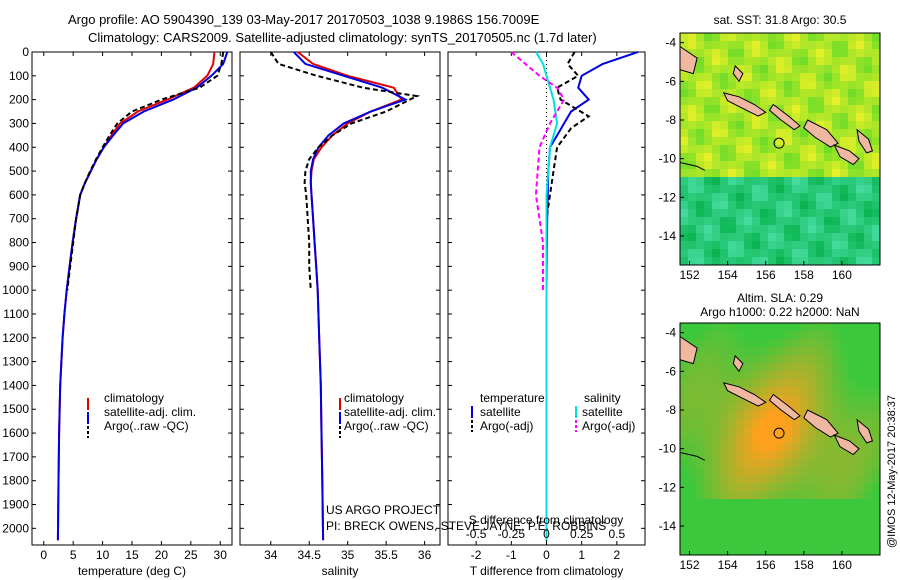 This screenshot has height=580, width=900. Describe the element at coordinates (766, 565) in the screenshot. I see `map-x-tick-label: 156` at that location.